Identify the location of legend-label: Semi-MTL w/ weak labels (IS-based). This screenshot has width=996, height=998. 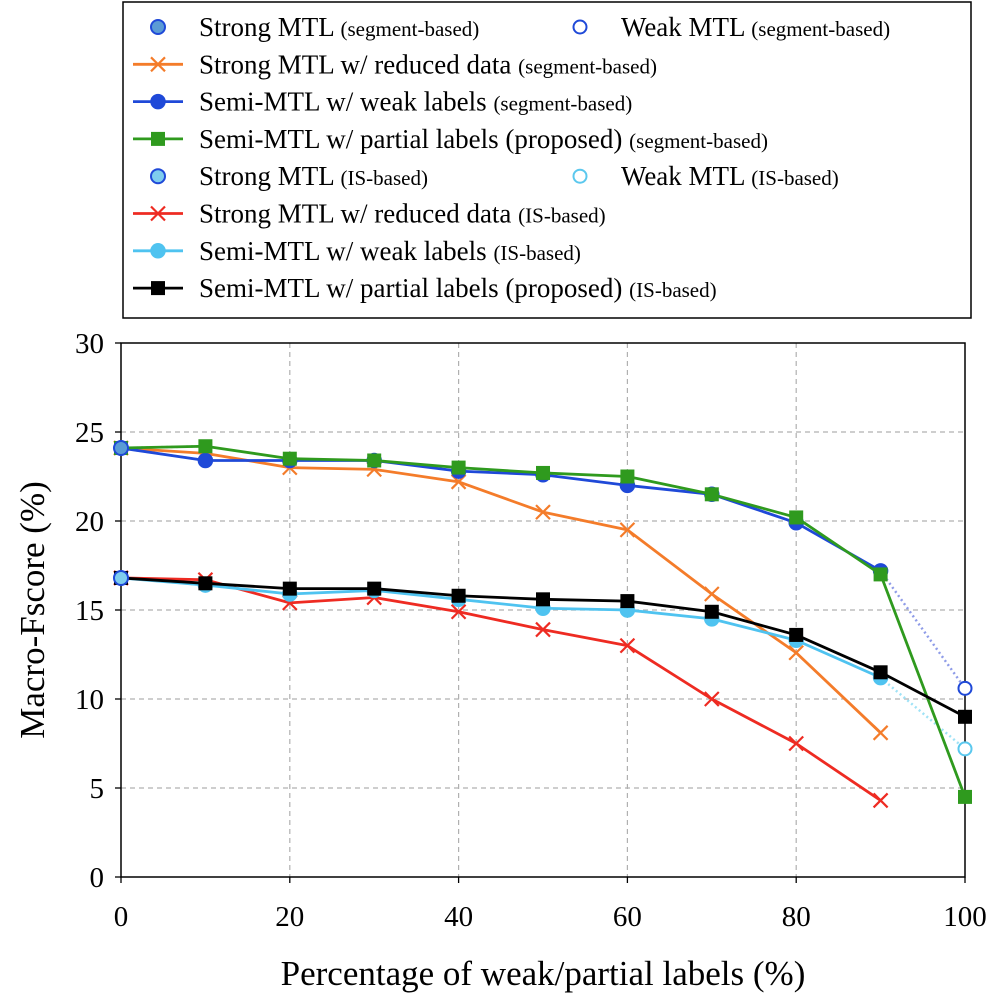
(390, 251).